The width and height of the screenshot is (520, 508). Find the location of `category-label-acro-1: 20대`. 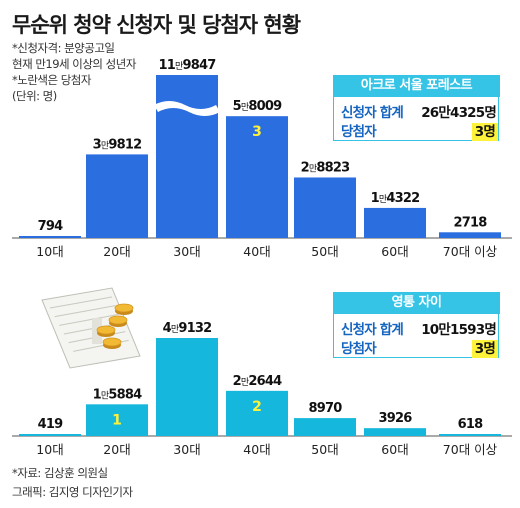

category-label-acro-1: 20대 is located at coordinates (116, 251).